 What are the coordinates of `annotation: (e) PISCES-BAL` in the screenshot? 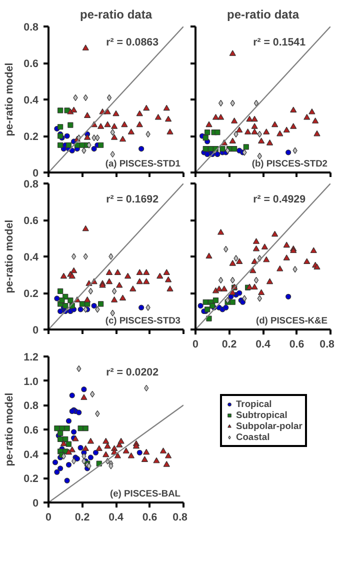 It's located at (145, 493).